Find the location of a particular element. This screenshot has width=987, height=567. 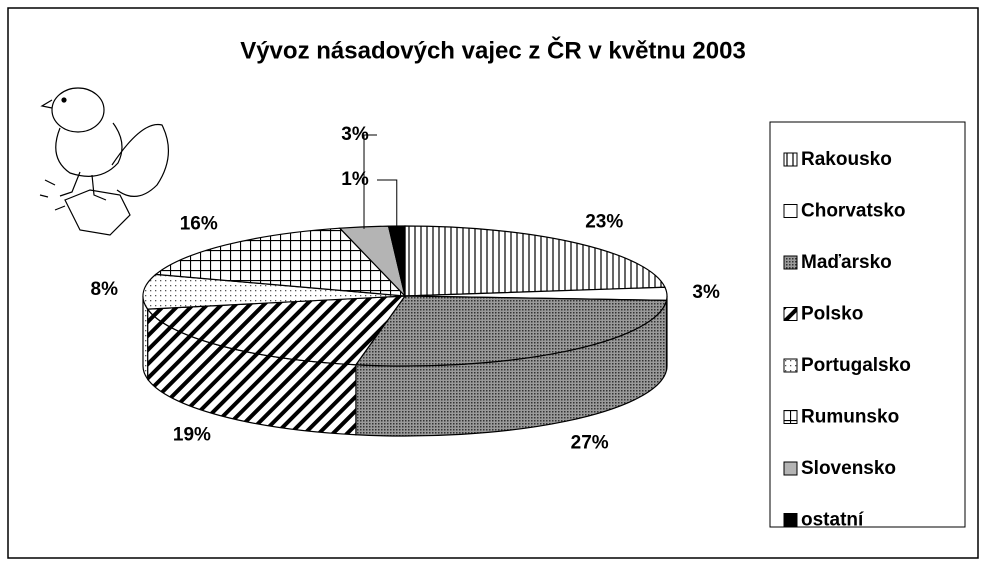

chick-illustration is located at coordinates (104, 161).